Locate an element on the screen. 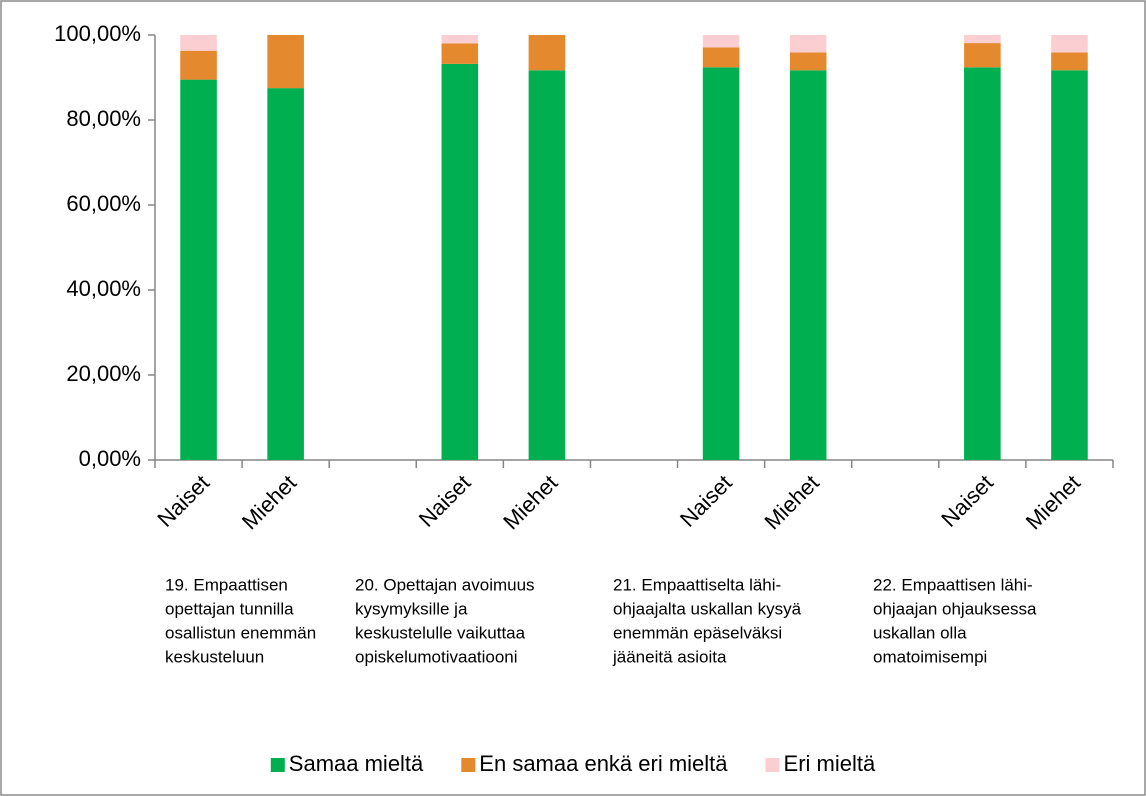  group-label: enemmän epäselväksi is located at coordinates (697, 632).